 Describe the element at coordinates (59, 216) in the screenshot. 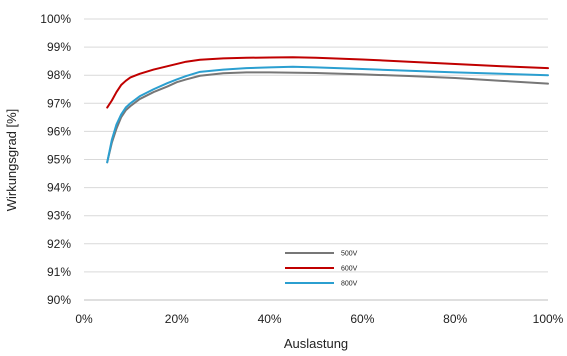

I see `y-tick-label: 93%` at that location.